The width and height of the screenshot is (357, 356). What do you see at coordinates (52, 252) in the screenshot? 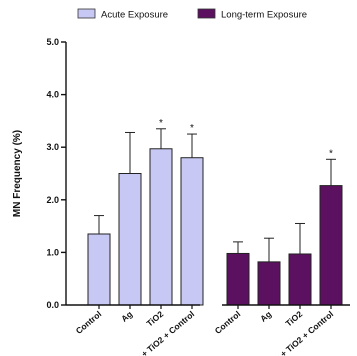
I see `y-tick-label: 1.0` at bounding box center [52, 252].